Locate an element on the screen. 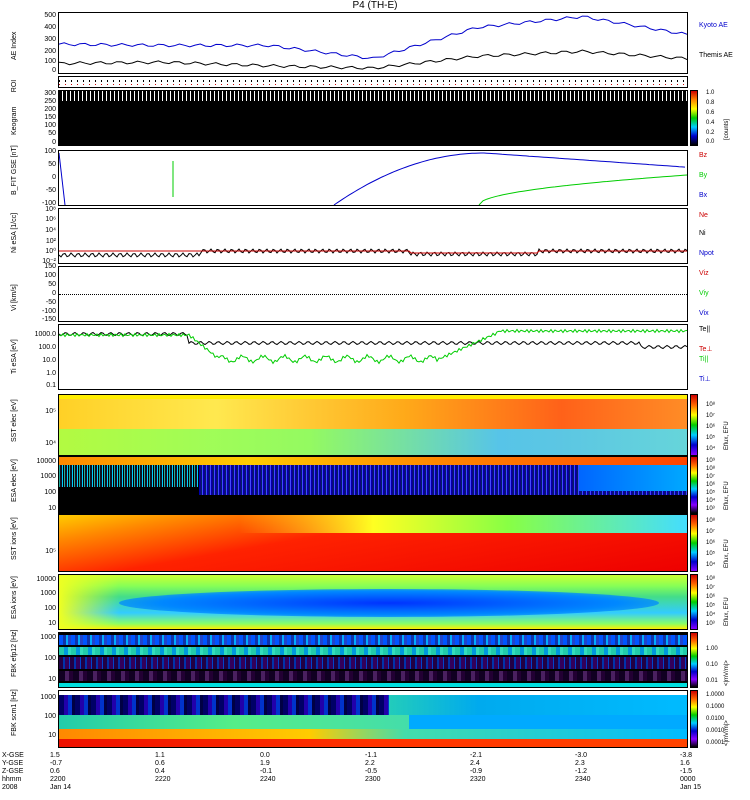 This screenshot has height=800, width=750. fbk-efp-cb-tick: 1.00 is located at coordinates (712, 649).